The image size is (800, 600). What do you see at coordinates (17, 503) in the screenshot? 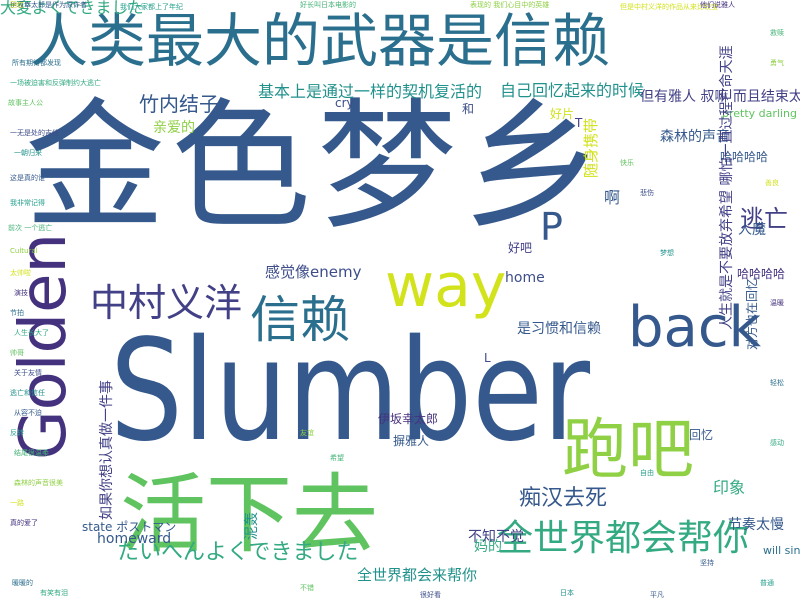
I see `cloud-small-word: 一路` at bounding box center [17, 503].